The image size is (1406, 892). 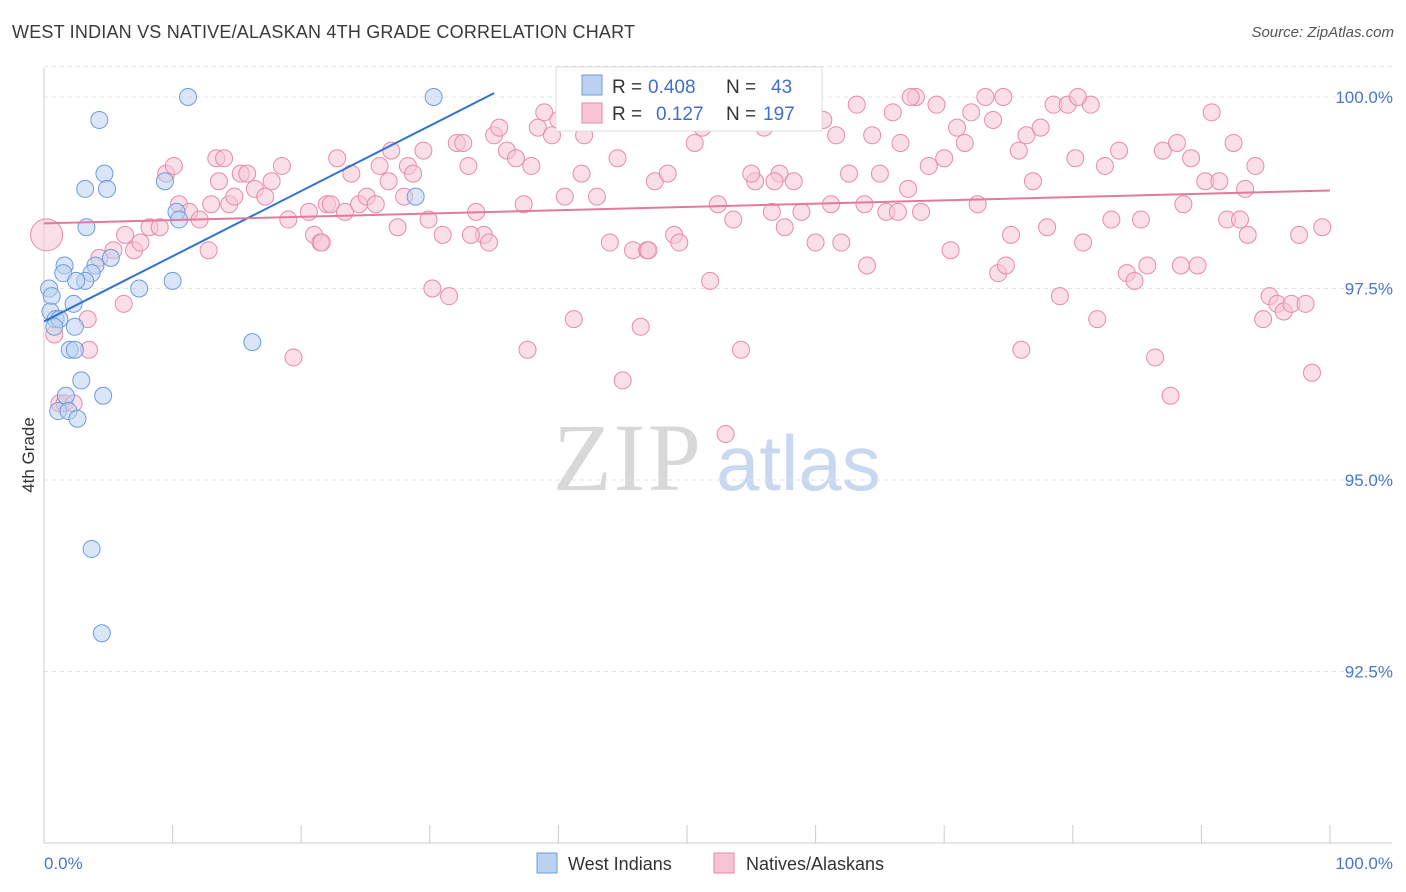 I want to click on legend-swatch-natives, so click(x=724, y=863).